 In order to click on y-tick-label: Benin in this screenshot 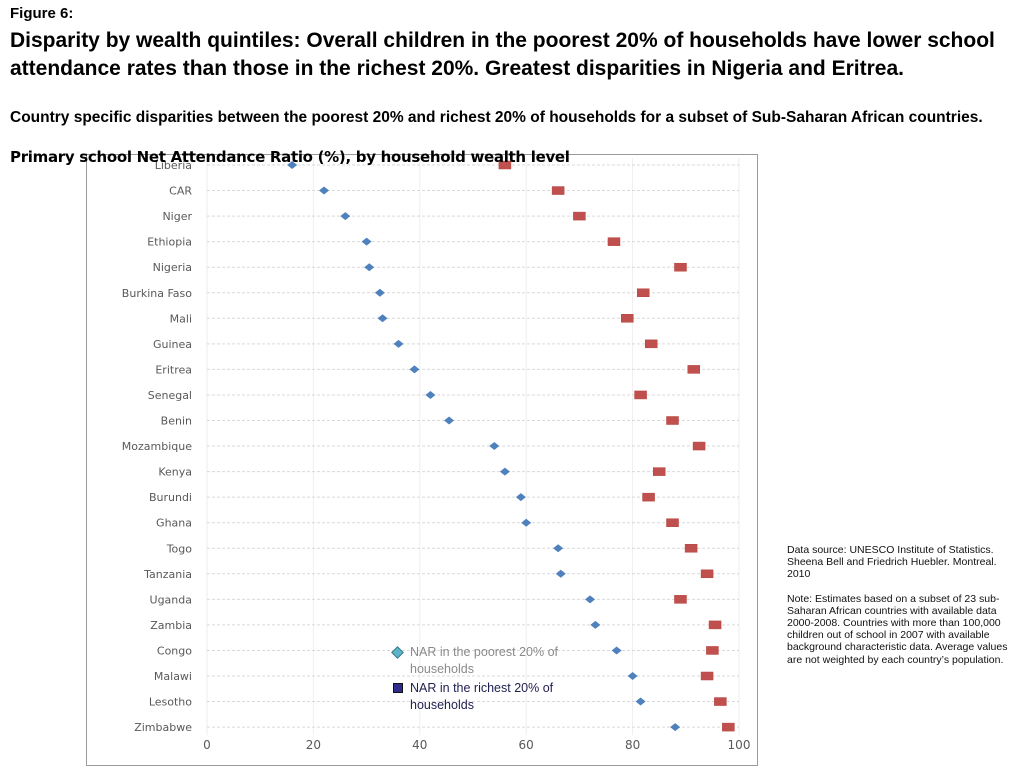, I will do `click(176, 421)`.